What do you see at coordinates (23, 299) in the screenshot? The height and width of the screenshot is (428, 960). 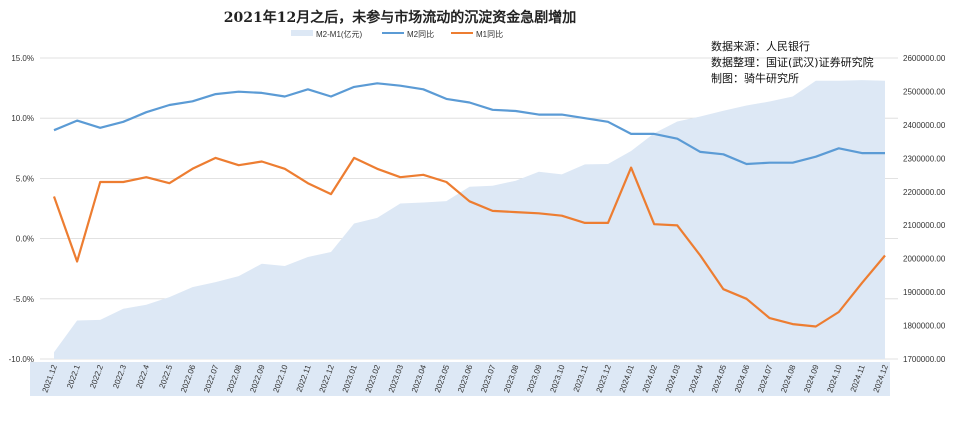 I see `left-tick-label: -5.0%` at bounding box center [23, 299].